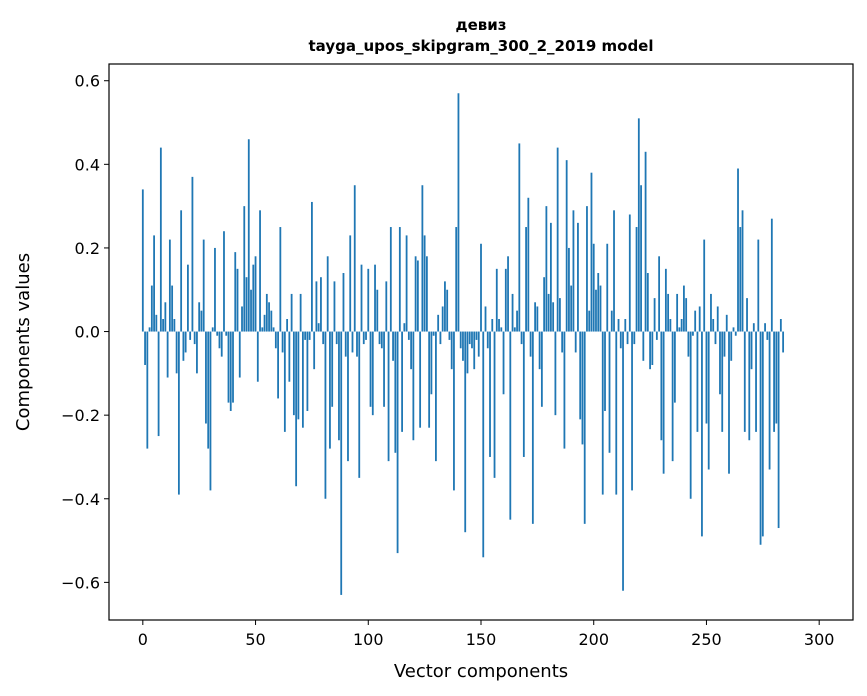 The image size is (867, 696). I want to click on y-axis-label: Components values, so click(23, 342).